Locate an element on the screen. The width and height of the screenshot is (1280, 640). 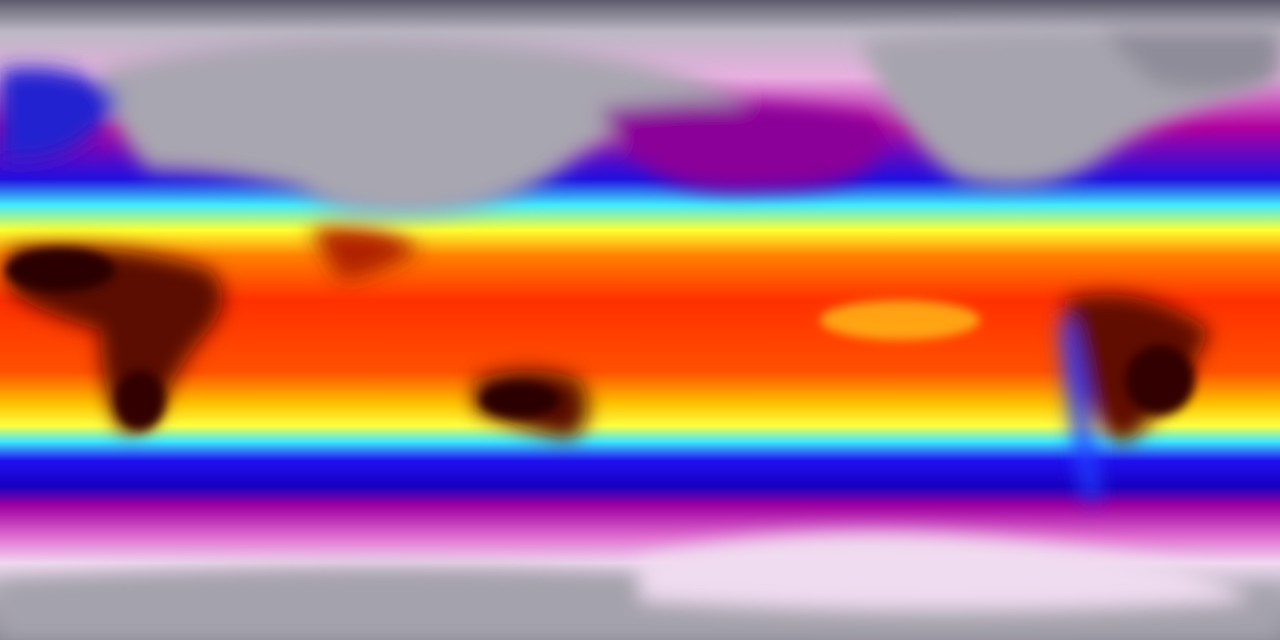
eurasia-land is located at coordinates (430, 127).